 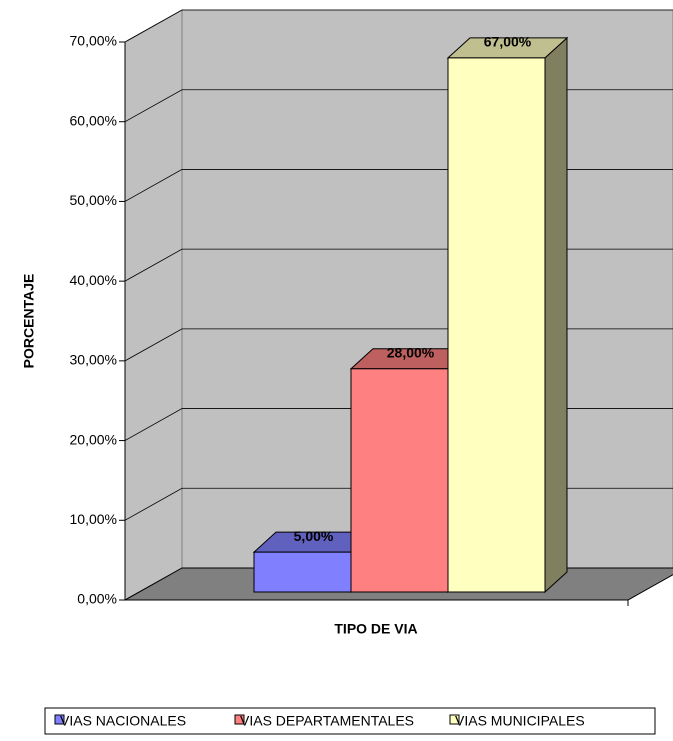 I want to click on y-tick-label: 60,00%, so click(x=93, y=120).